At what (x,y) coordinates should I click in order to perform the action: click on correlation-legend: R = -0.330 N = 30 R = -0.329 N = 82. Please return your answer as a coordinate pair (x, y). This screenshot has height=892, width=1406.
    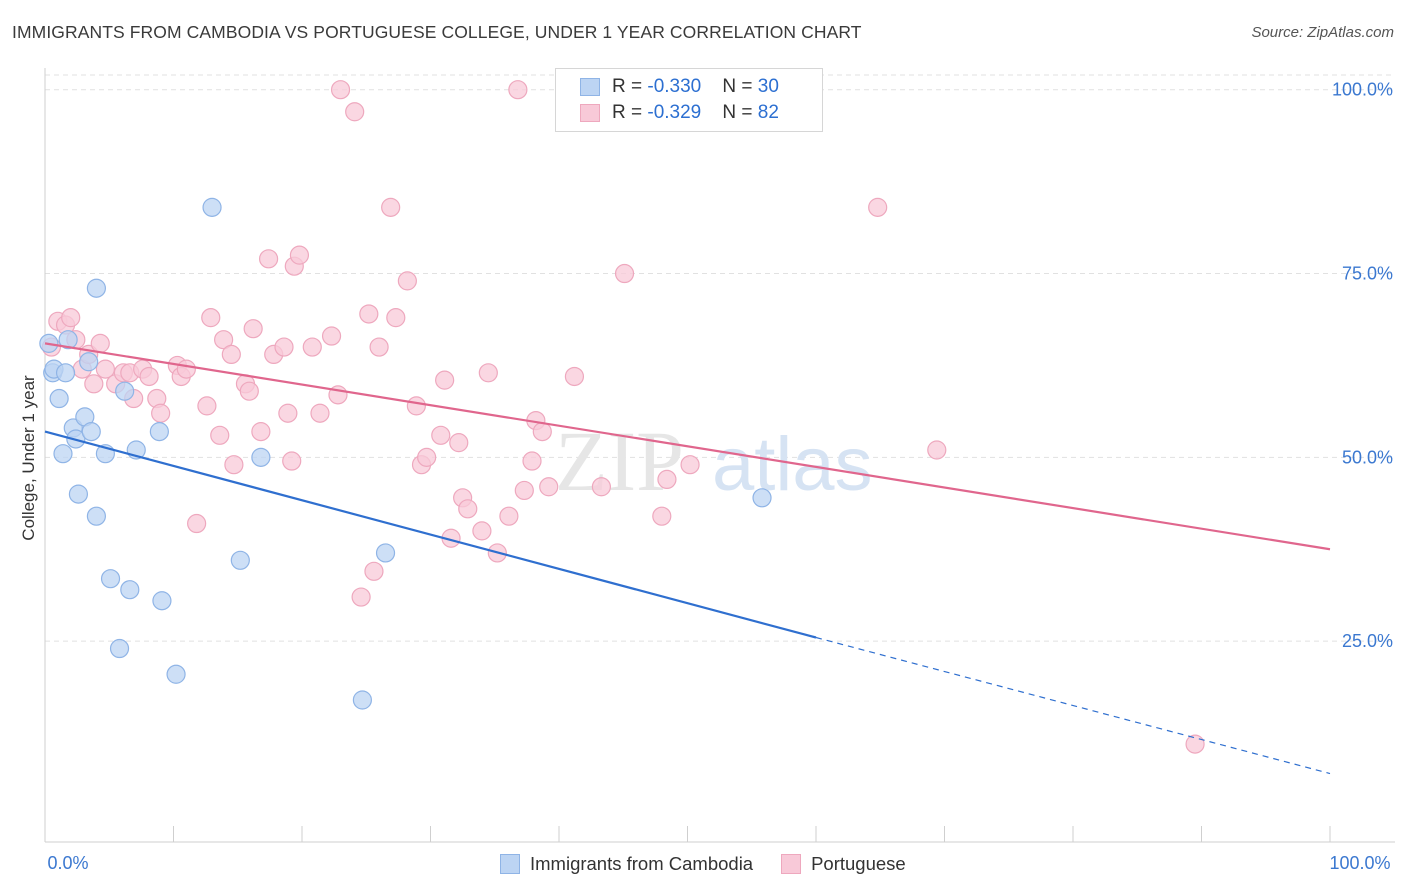
    Looking at the image, I should click on (689, 100).